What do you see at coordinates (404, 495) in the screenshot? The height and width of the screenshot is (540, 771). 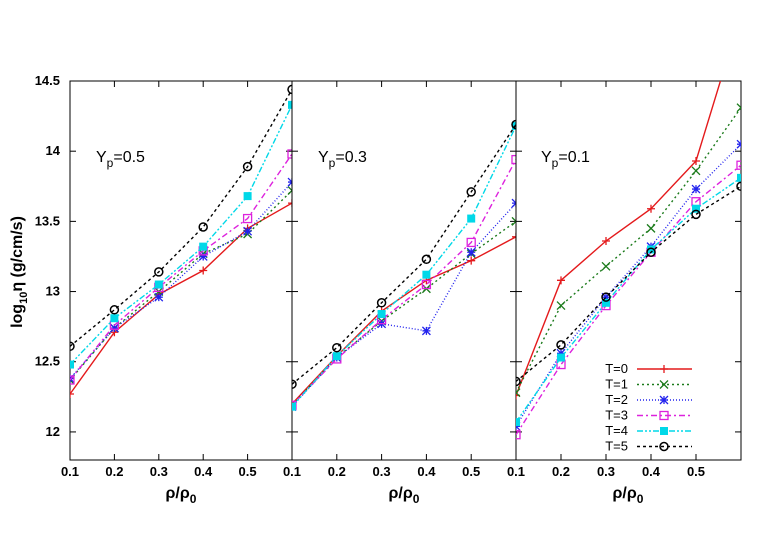 I see `x-axis-label-2: ρ/ρ0` at bounding box center [404, 495].